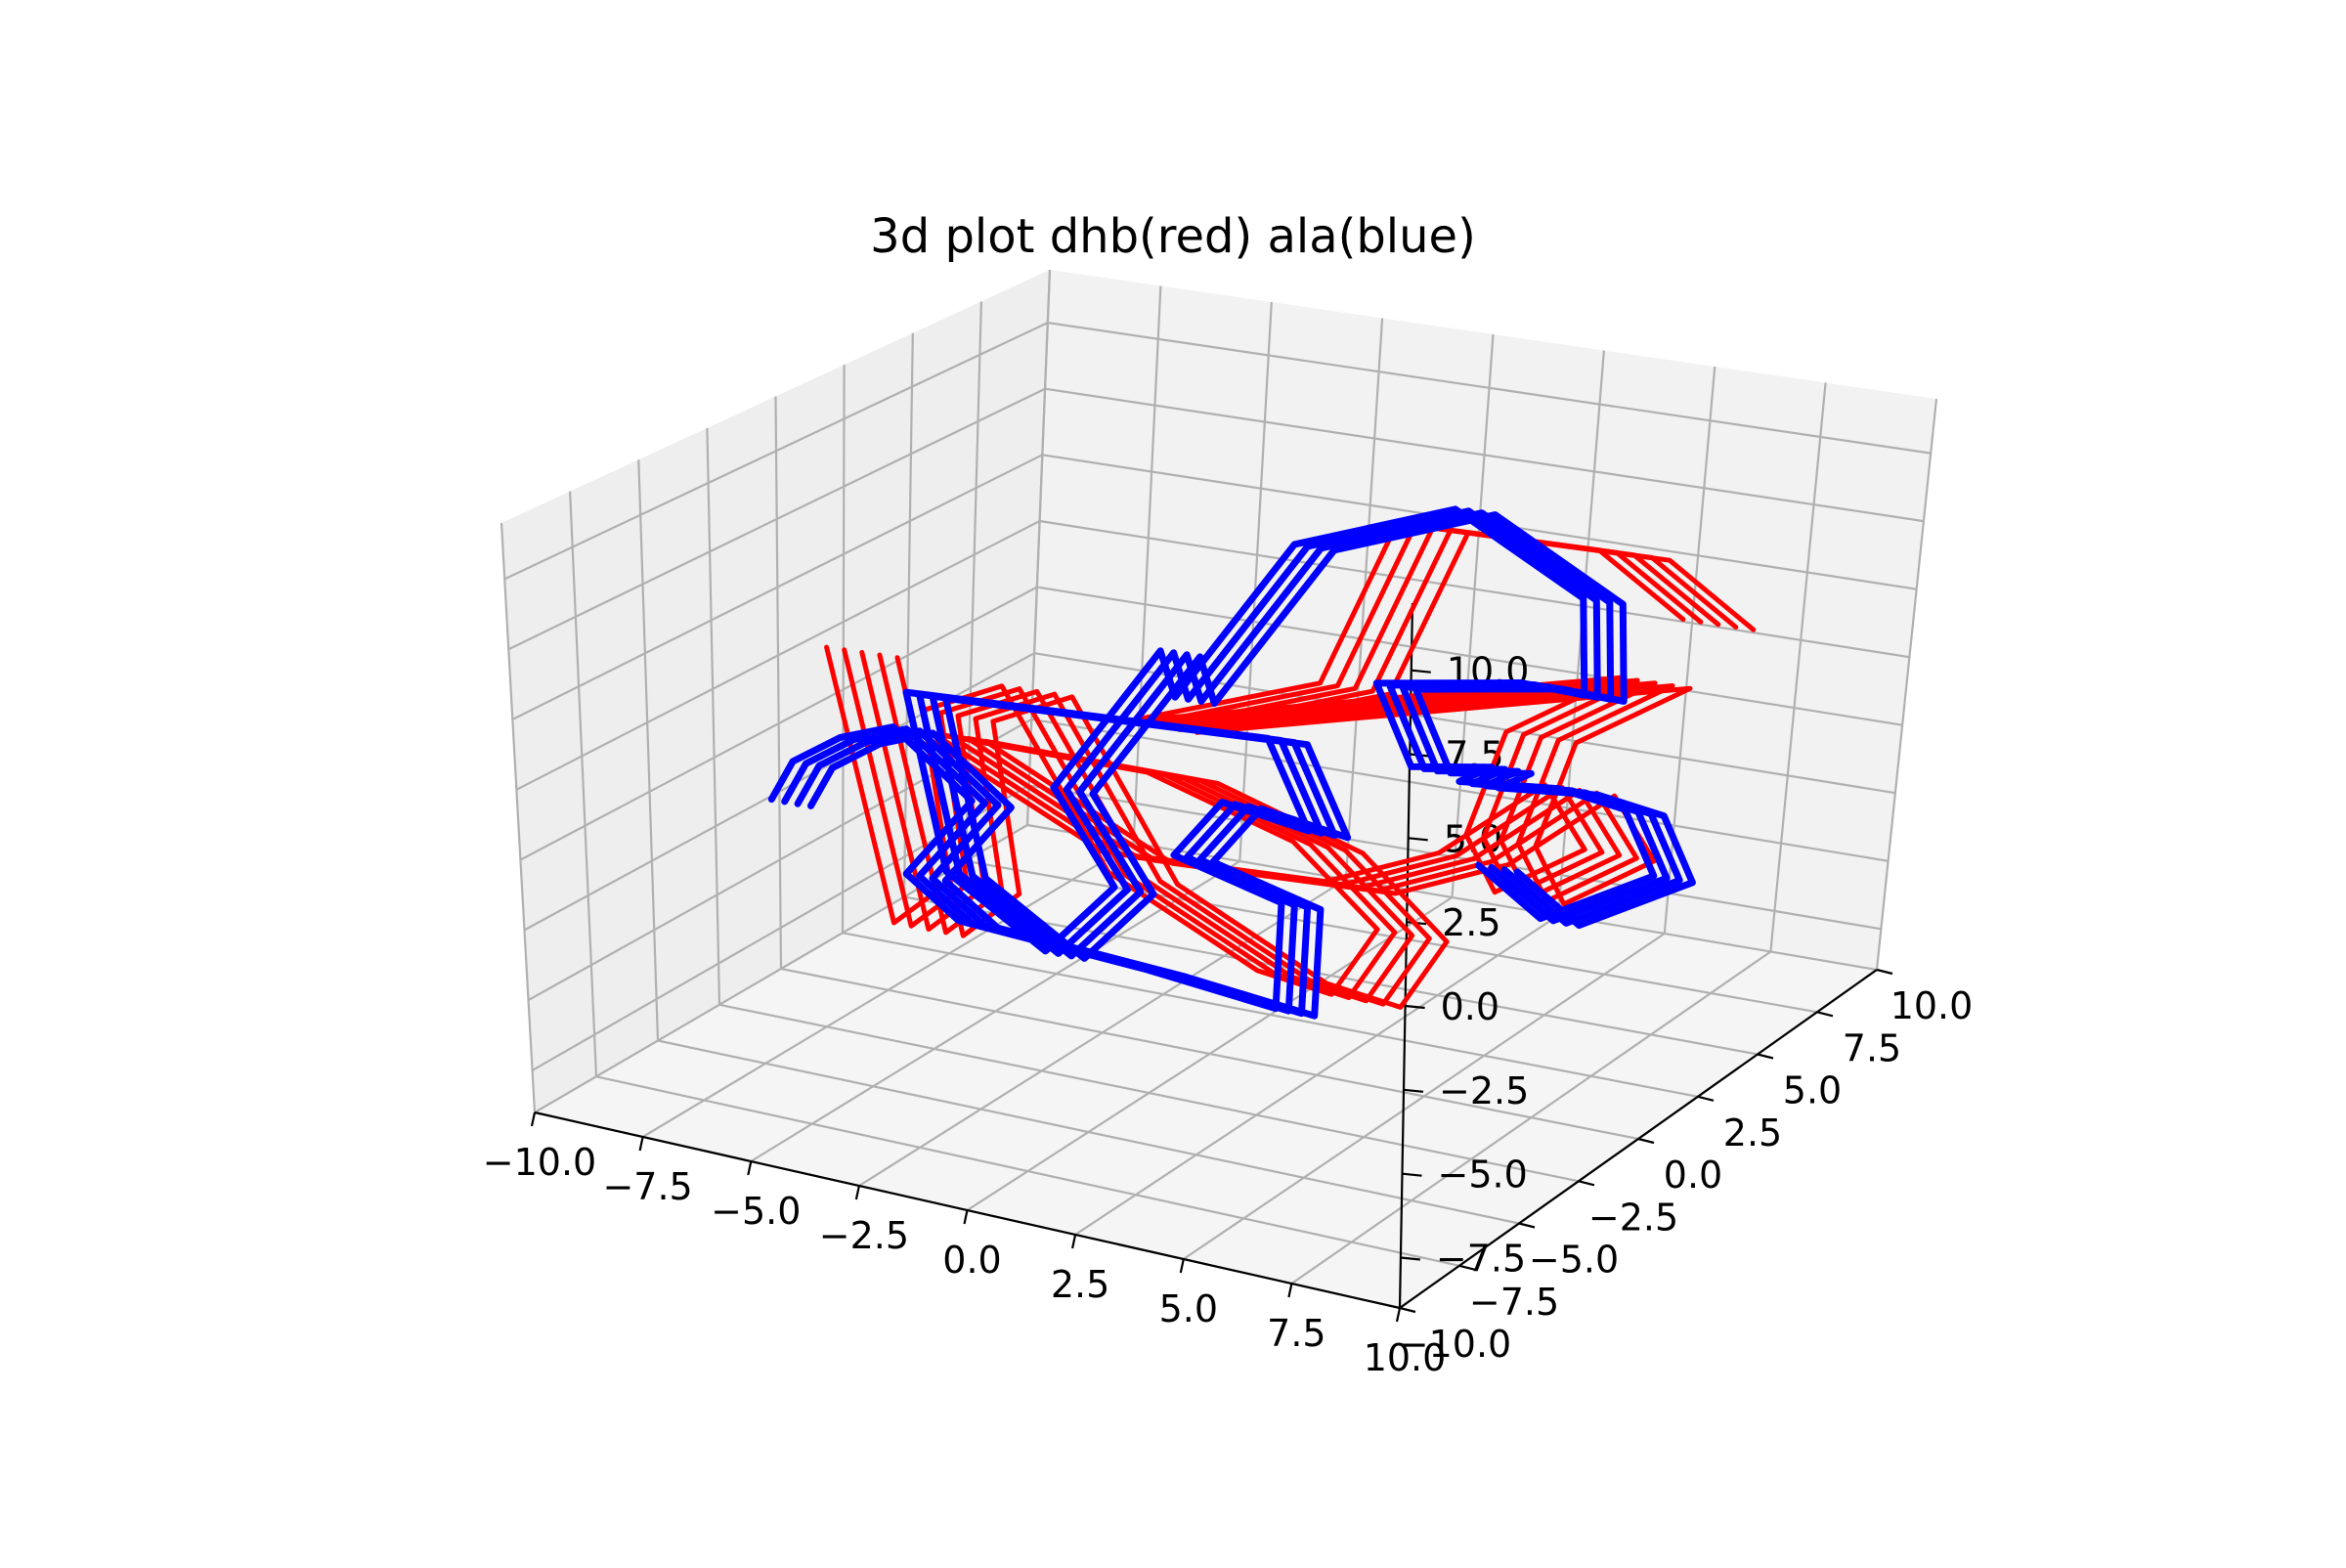 The height and width of the screenshot is (1568, 2346). What do you see at coordinates (1471, 923) in the screenshot?
I see `z-tick-label: 2.5` at bounding box center [1471, 923].